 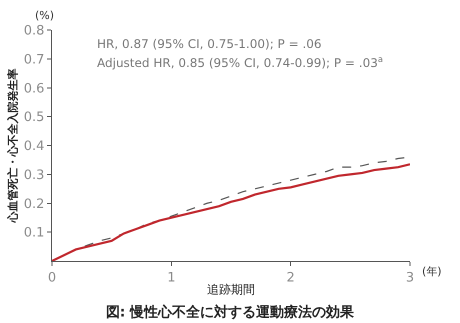 What do you see at coordinates (52, 278) in the screenshot?
I see `x-tick-label: 0` at bounding box center [52, 278].